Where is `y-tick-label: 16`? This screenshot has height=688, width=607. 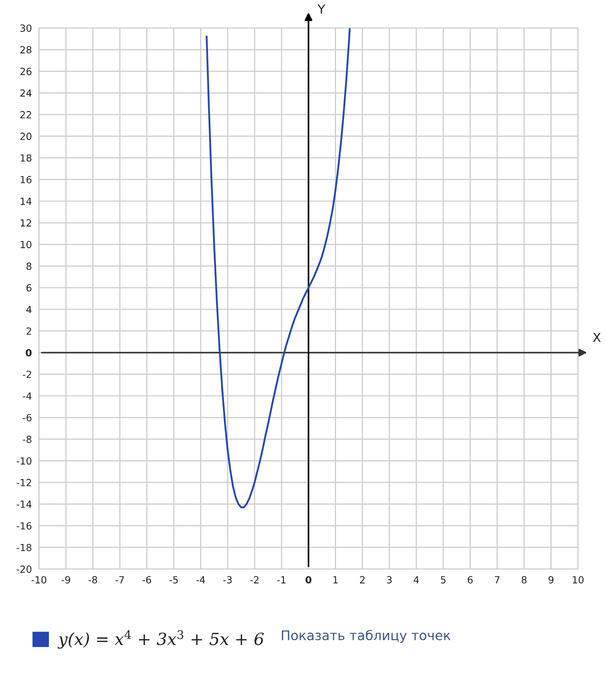
y-tick-label: 16 is located at coordinates (26, 180).